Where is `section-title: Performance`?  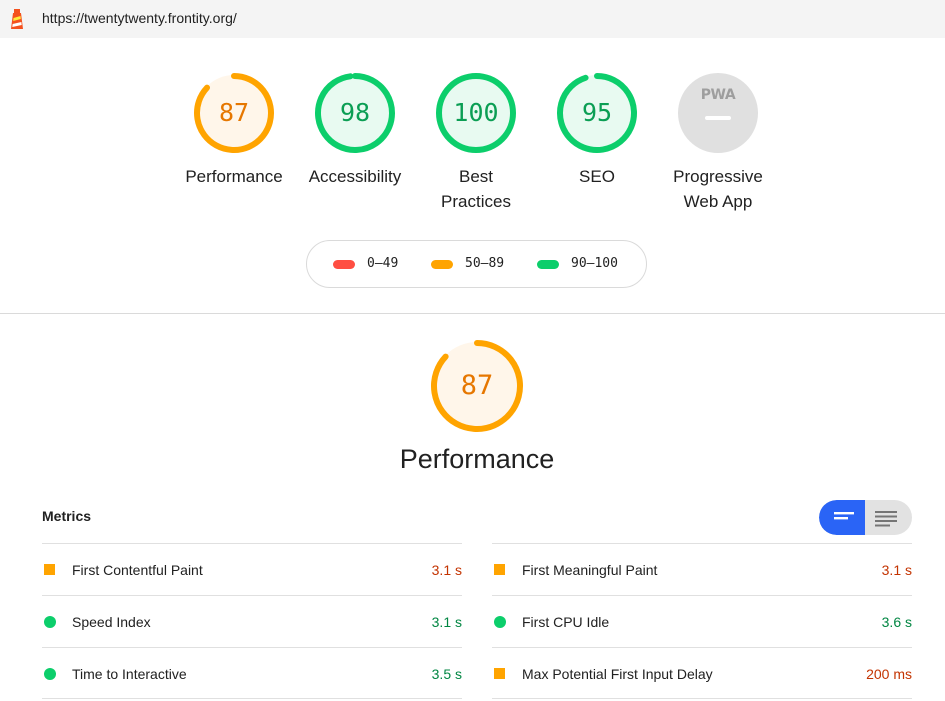
section-title: Performance is located at coordinates (477, 459).